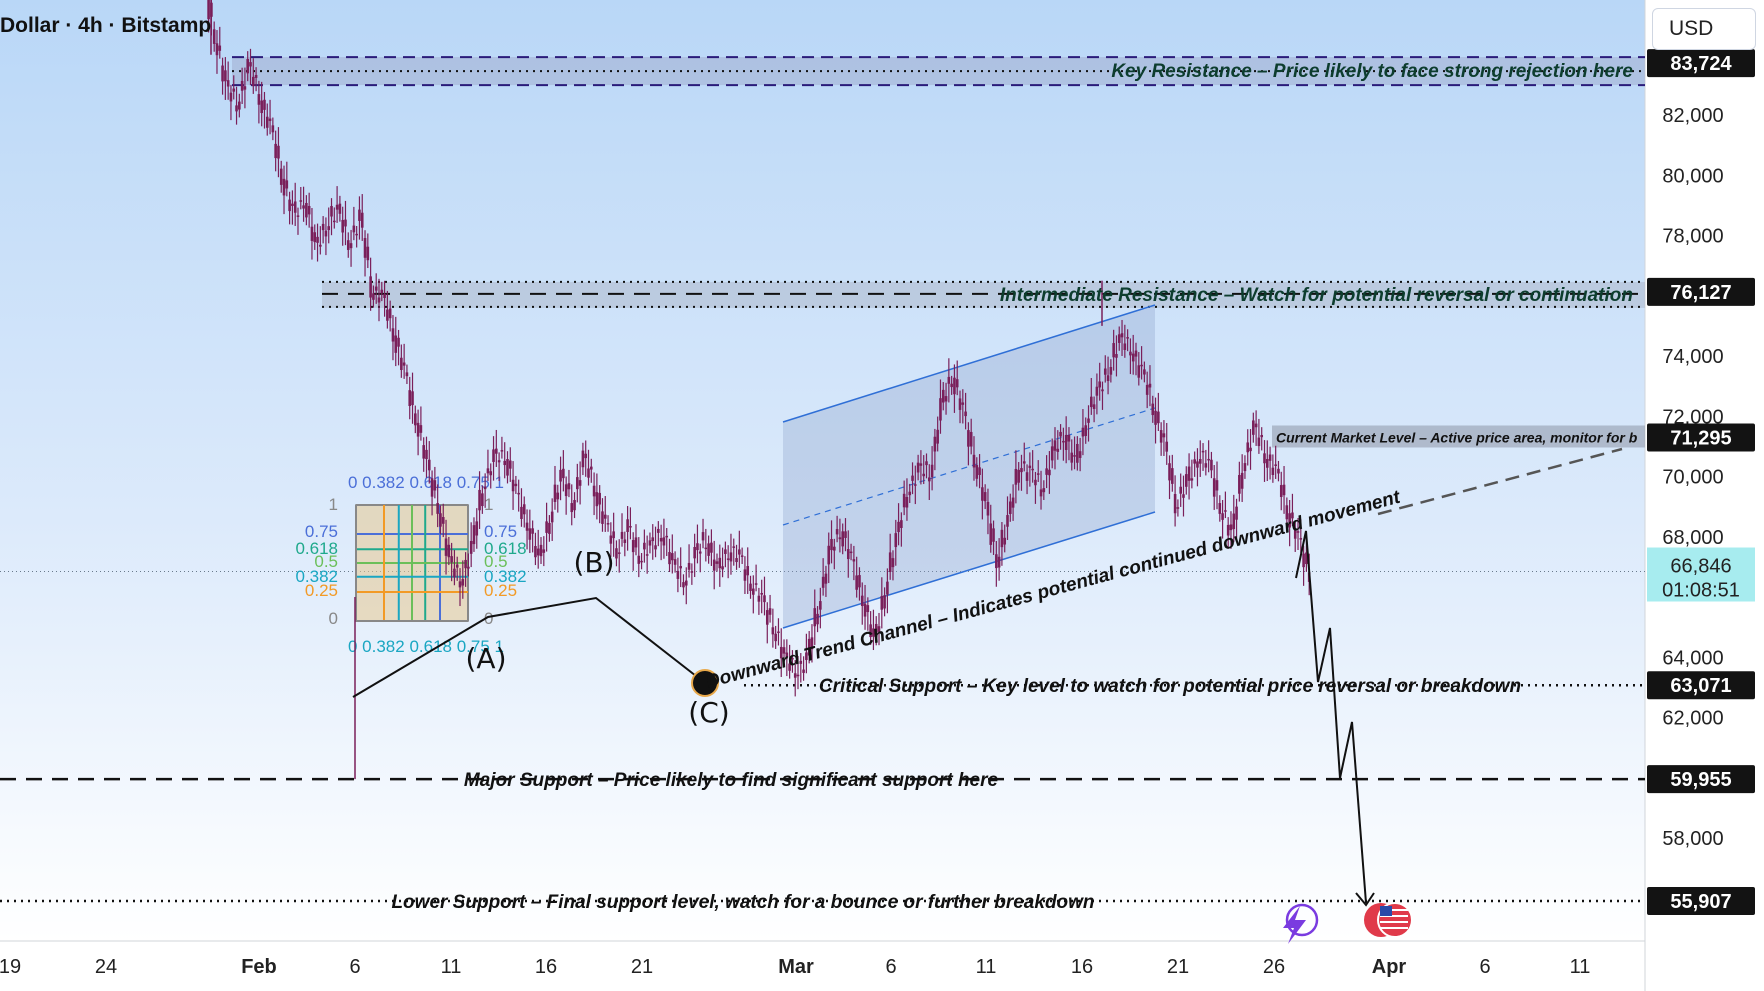 This screenshot has height=991, width=1764. I want to click on abc-wave, so click(529, 647).